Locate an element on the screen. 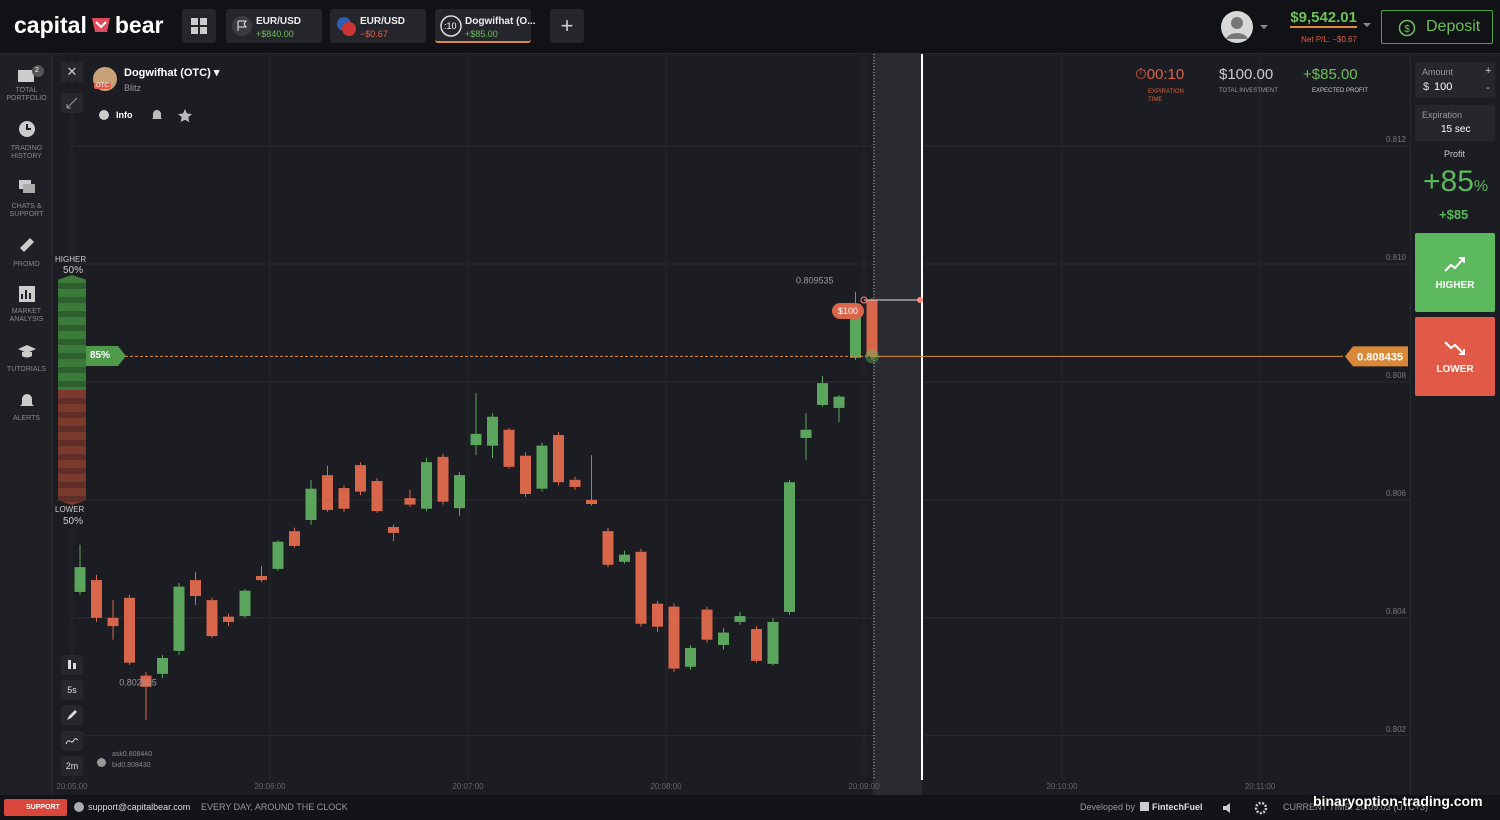  stat-label: TOTAL INVESTMENT is located at coordinates (1248, 91).